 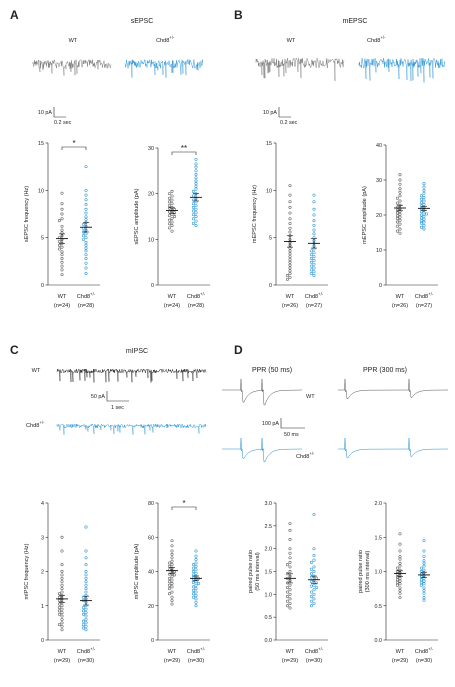 What do you see at coordinates (269, 573) in the screenshot?
I see `y-tick-label: 1.5` at bounding box center [269, 573].